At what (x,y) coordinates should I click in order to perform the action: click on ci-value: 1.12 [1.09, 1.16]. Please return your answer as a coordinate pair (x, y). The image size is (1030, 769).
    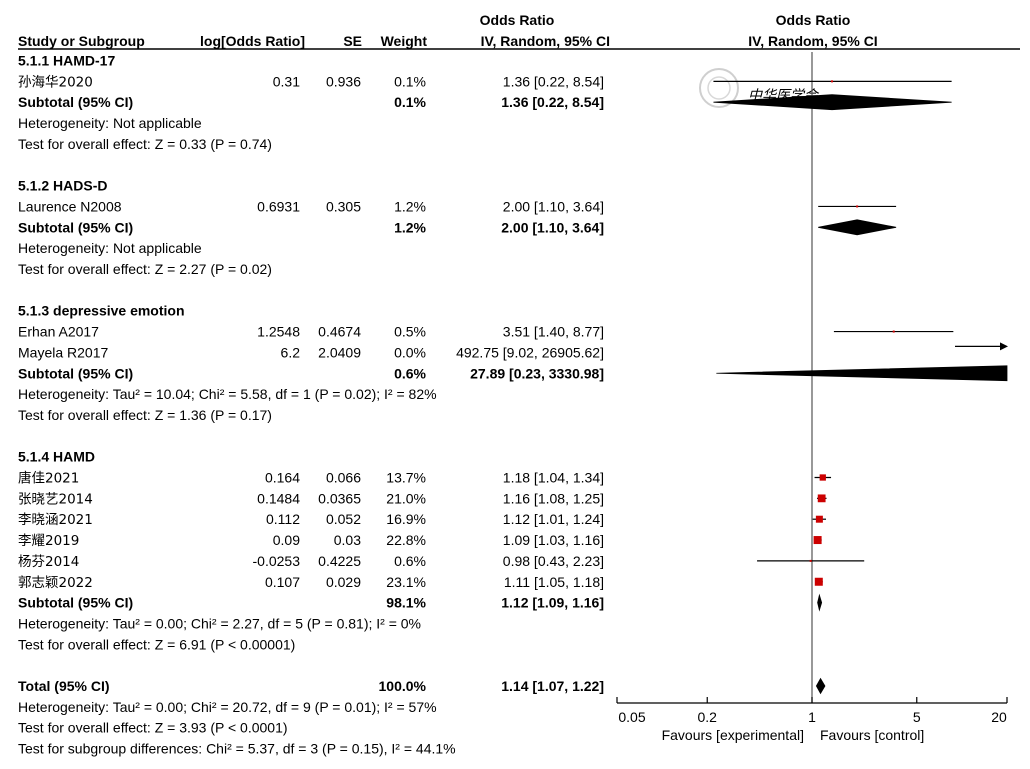
    Looking at the image, I should click on (552, 603).